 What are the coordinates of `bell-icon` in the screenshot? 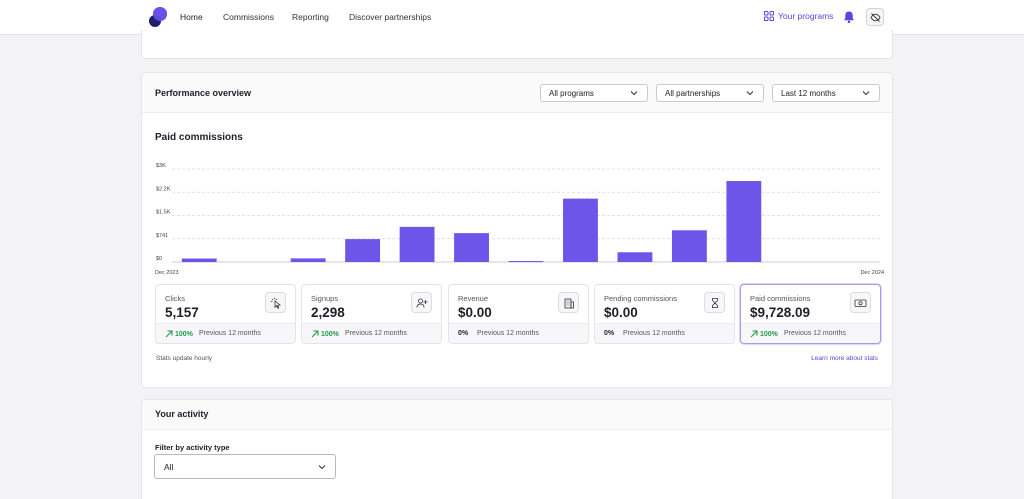 It's located at (849, 17).